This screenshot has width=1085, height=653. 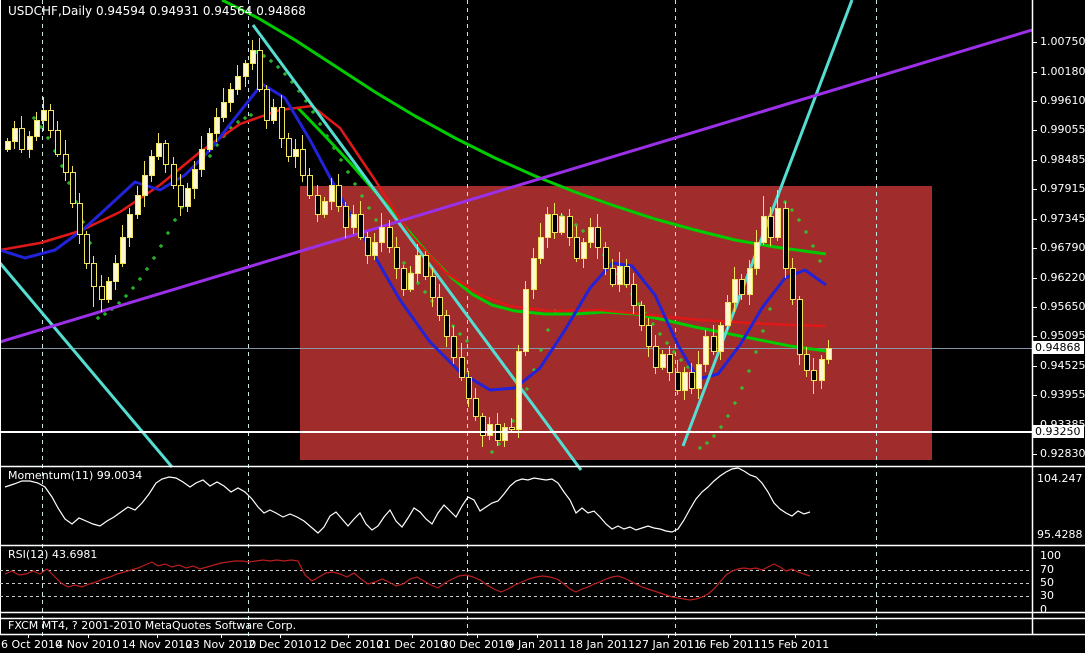 What do you see at coordinates (221, 644) in the screenshot?
I see `date-label: 23 Nov 2010` at bounding box center [221, 644].